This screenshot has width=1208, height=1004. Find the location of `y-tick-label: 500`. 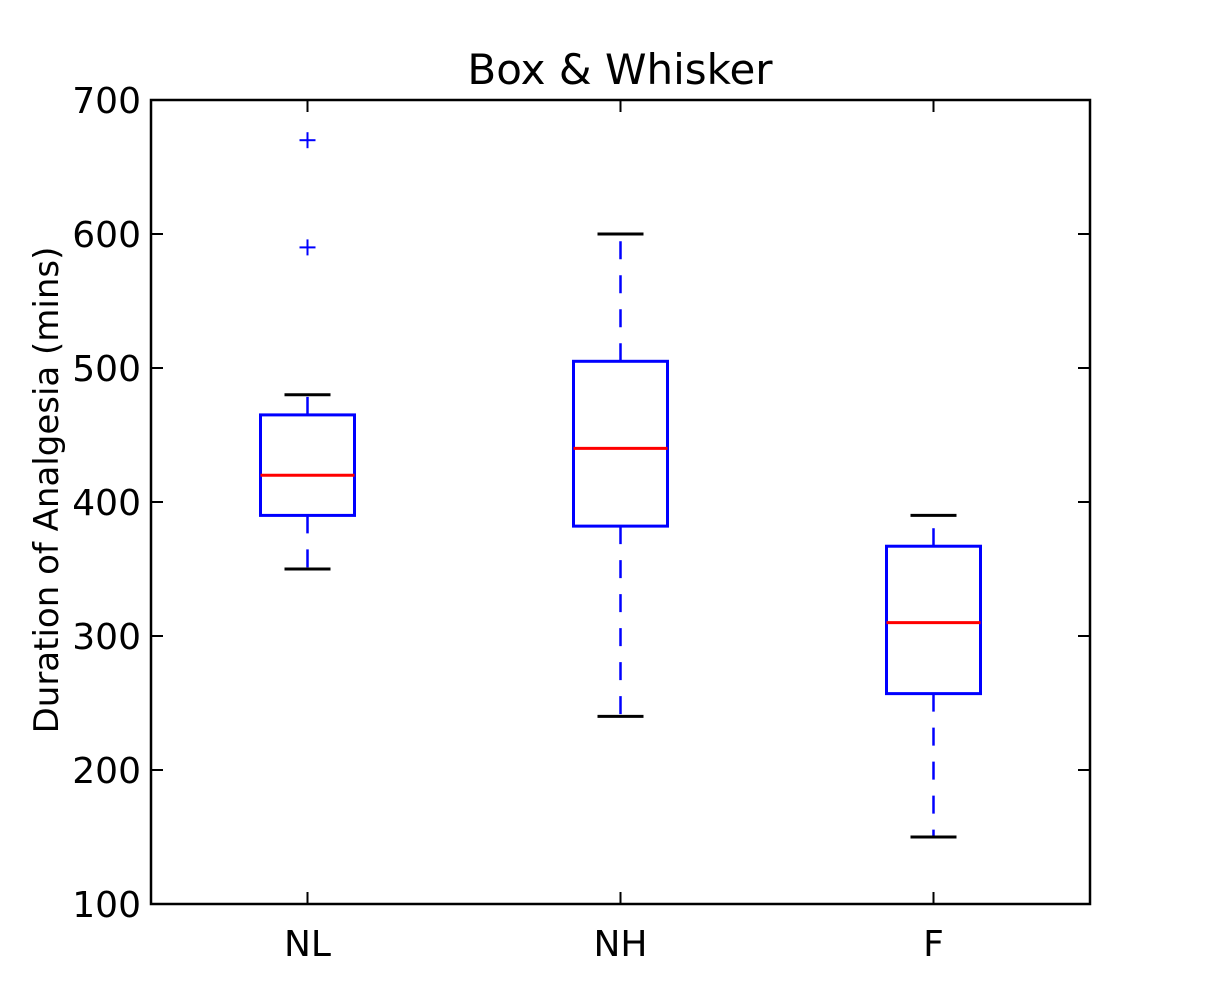

y-tick-label: 500 is located at coordinates (106, 369).